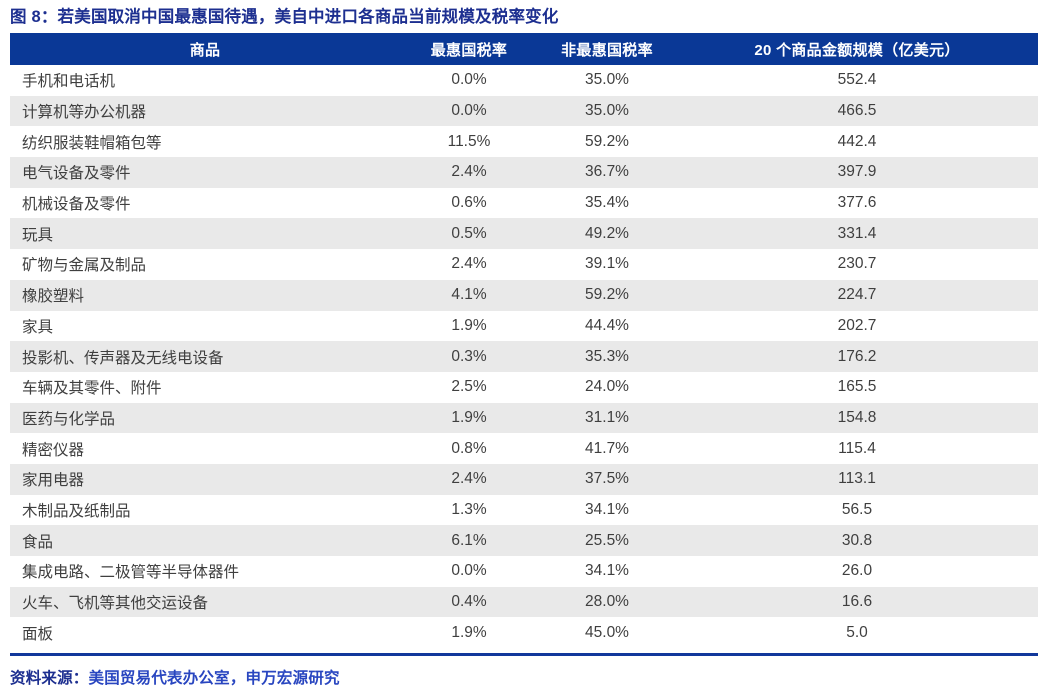  What do you see at coordinates (76, 174) in the screenshot?
I see `product-cell: 电气设备及零件` at bounding box center [76, 174].